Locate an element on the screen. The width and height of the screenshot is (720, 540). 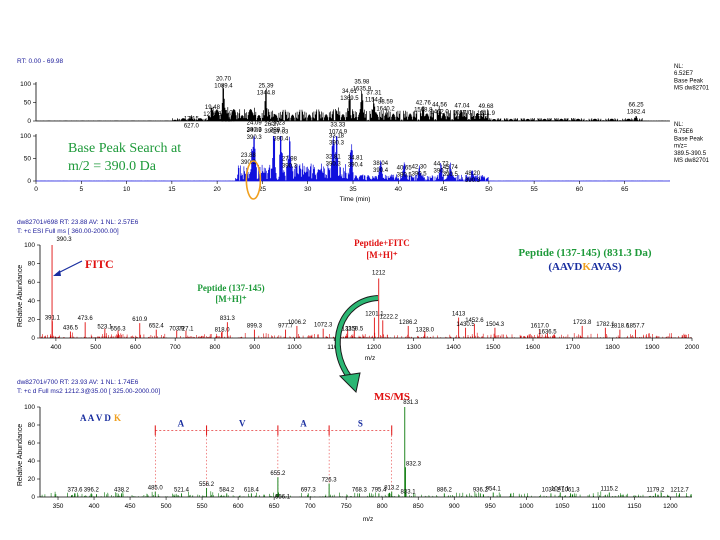
peak-label: 25.39 is located at coordinates (266, 87).